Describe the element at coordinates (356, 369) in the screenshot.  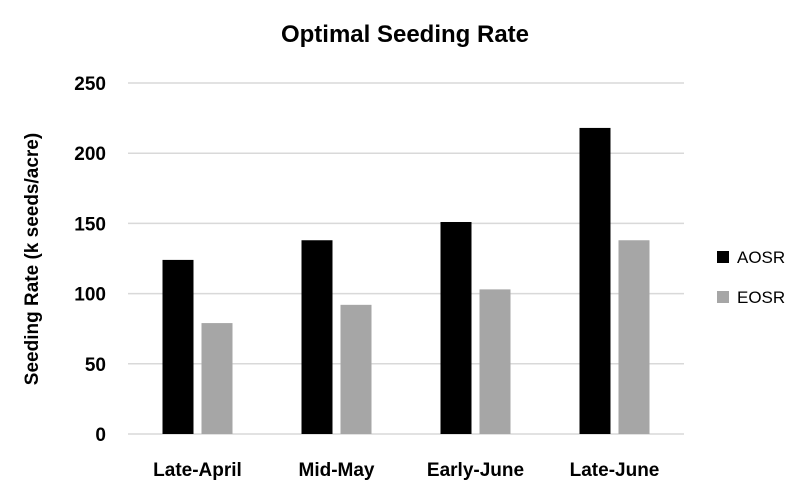
I see `bar-eosr-mid-may` at that location.